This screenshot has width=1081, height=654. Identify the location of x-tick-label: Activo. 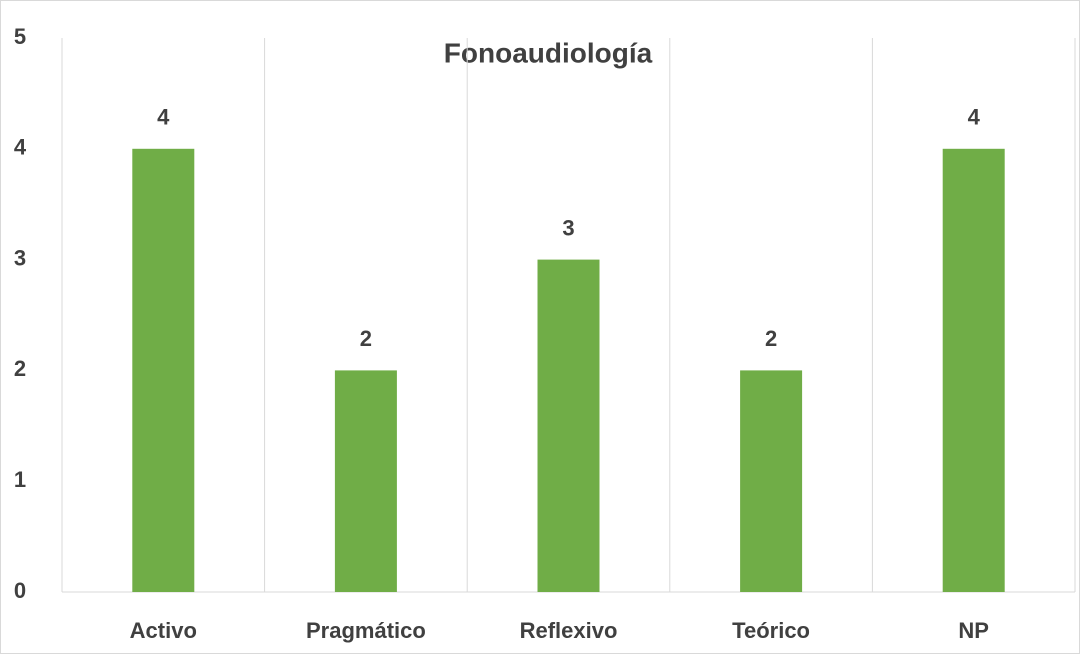
(163, 630).